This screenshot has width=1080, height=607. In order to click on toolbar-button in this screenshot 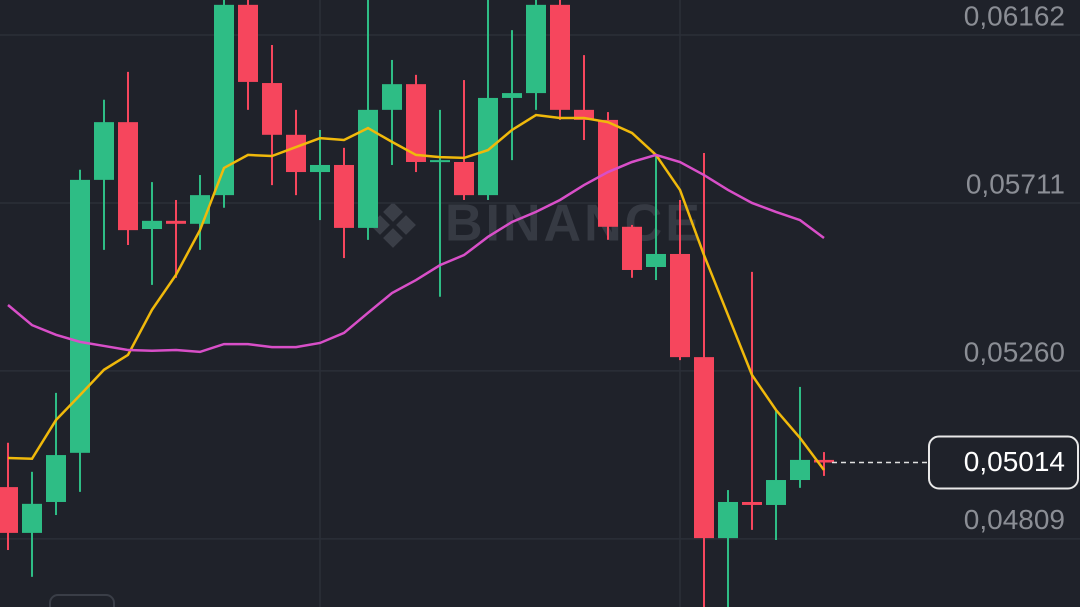, I will do `click(82, 600)`.